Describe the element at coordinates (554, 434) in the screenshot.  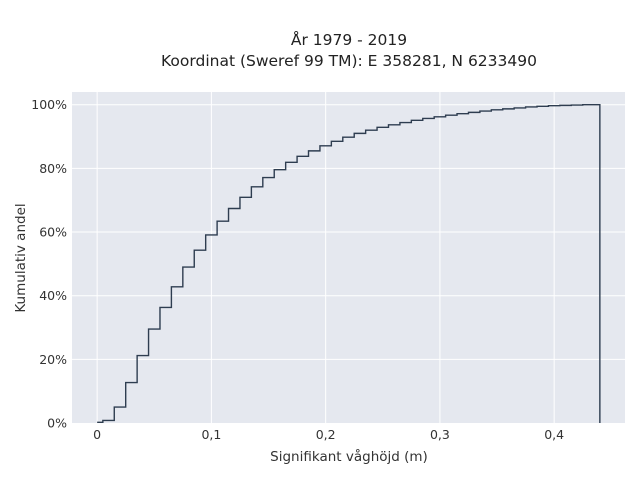
I see `x-tick-label: 0,4` at that location.